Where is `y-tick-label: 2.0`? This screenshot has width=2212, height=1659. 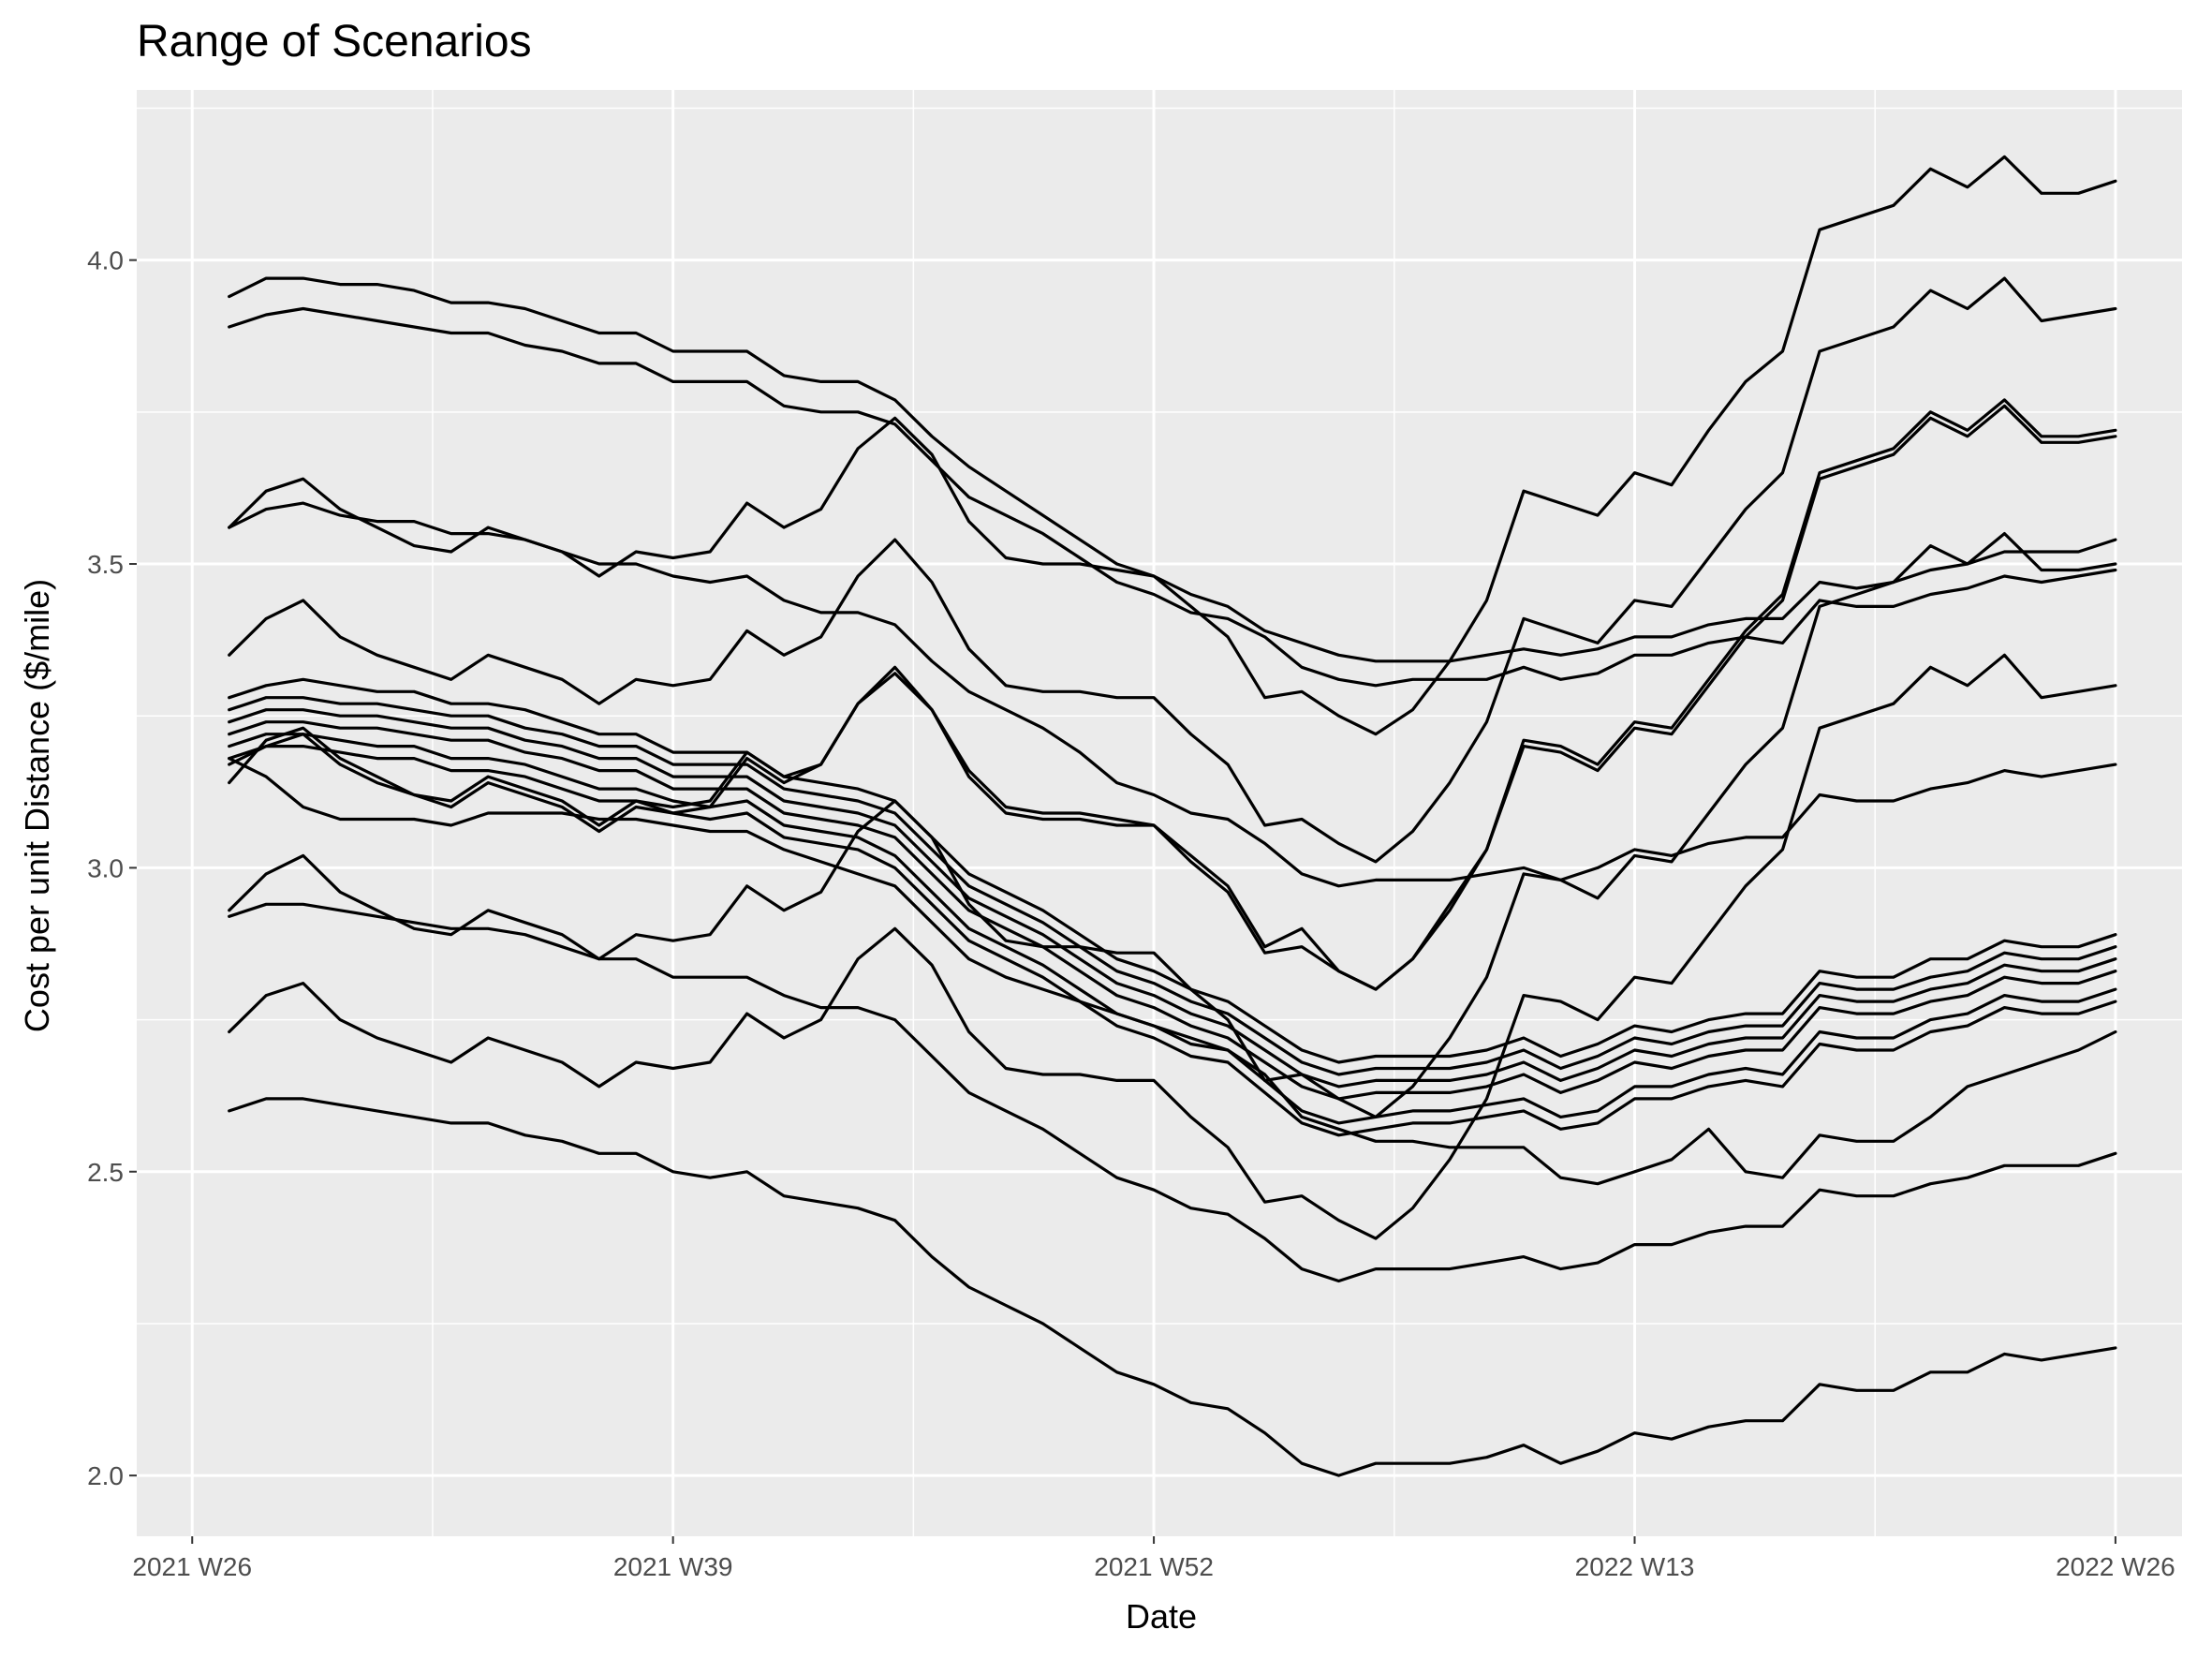 y-tick-label: 2.0 is located at coordinates (106, 1476).